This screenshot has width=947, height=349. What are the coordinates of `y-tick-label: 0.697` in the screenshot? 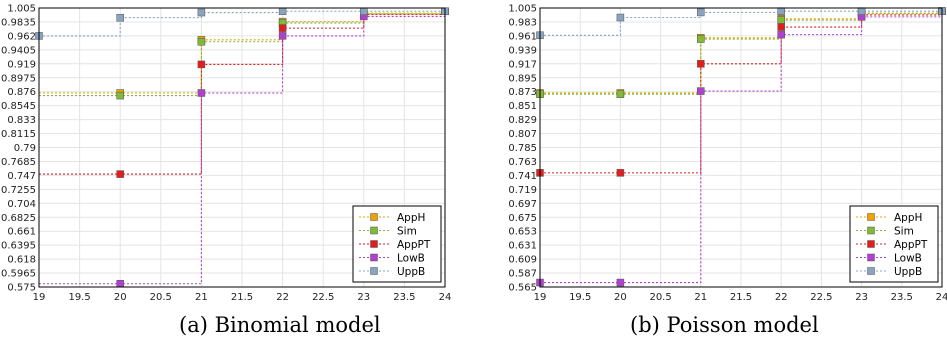 It's located at (522, 204).